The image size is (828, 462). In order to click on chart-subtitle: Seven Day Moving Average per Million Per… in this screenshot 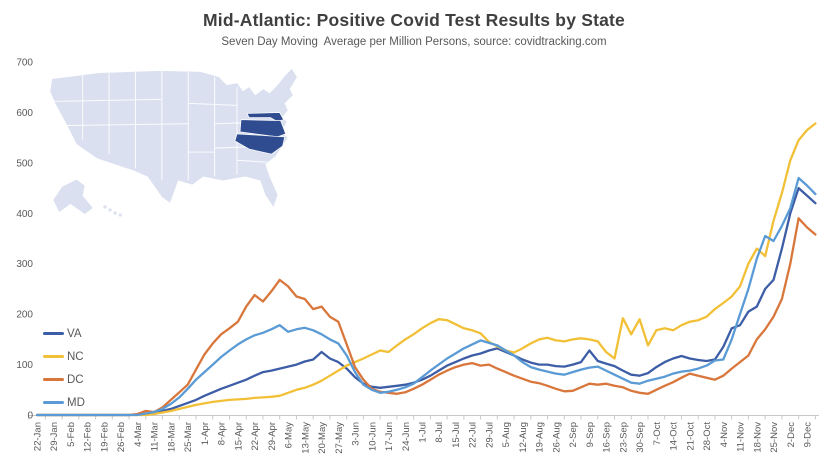, I will do `click(414, 42)`.